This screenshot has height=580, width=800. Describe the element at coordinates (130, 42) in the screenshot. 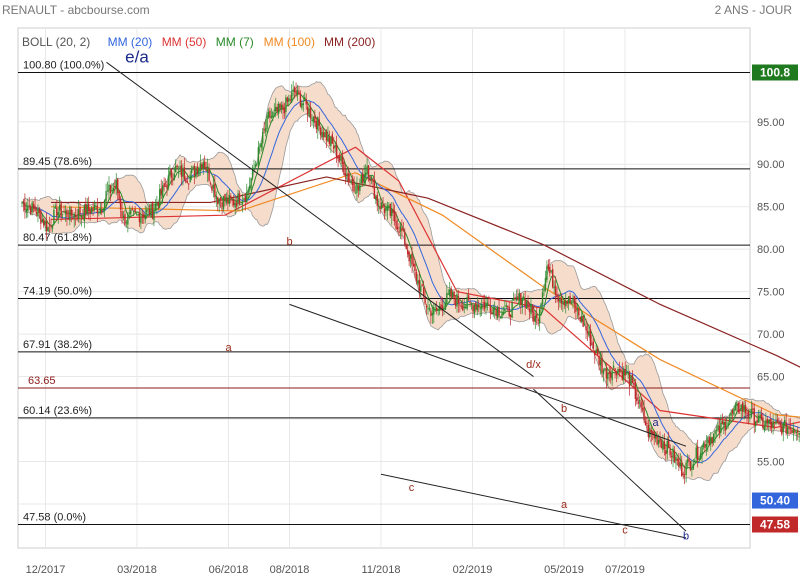

I see `legend-entry: MM (20)` at that location.